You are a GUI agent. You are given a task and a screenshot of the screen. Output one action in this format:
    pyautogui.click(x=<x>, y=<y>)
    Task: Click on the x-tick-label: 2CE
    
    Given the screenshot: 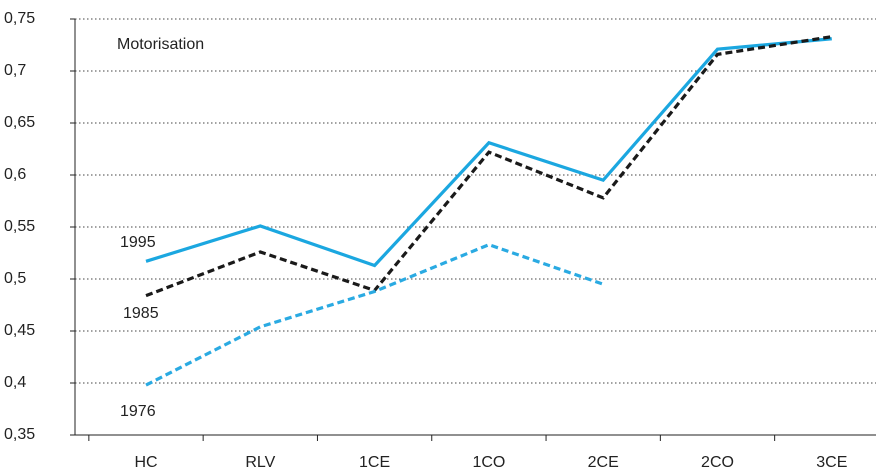 What is the action you would take?
    pyautogui.click(x=603, y=462)
    